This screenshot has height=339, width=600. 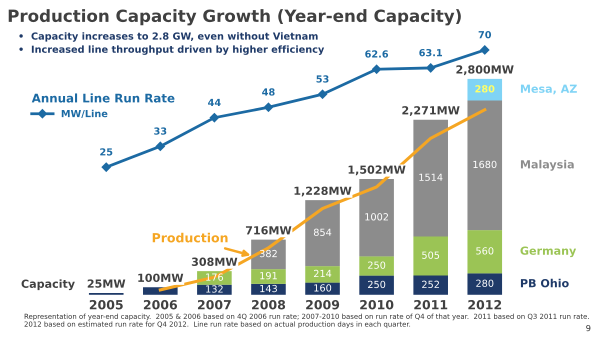 What do you see at coordinates (485, 70) in the screenshot?
I see `total-label: 2,800MW` at bounding box center [485, 70].